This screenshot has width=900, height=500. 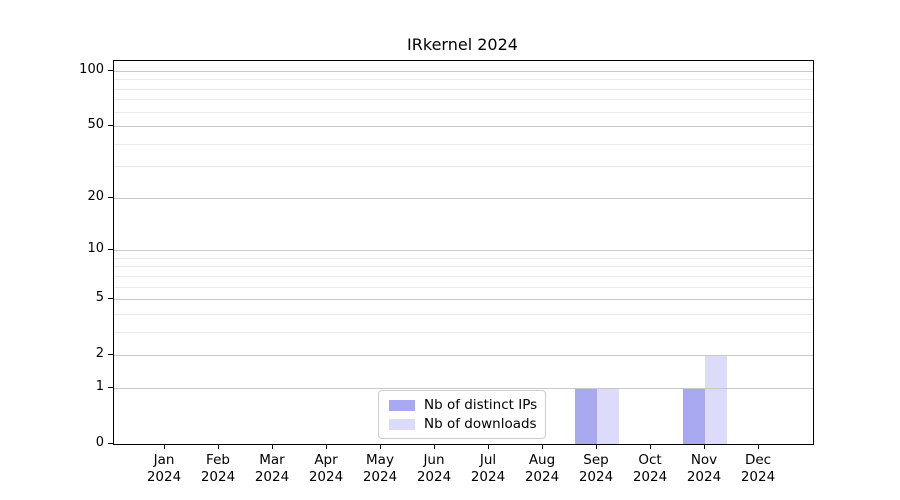 I want to click on x-tick-label-apr: Apr 2024, so click(x=326, y=468).